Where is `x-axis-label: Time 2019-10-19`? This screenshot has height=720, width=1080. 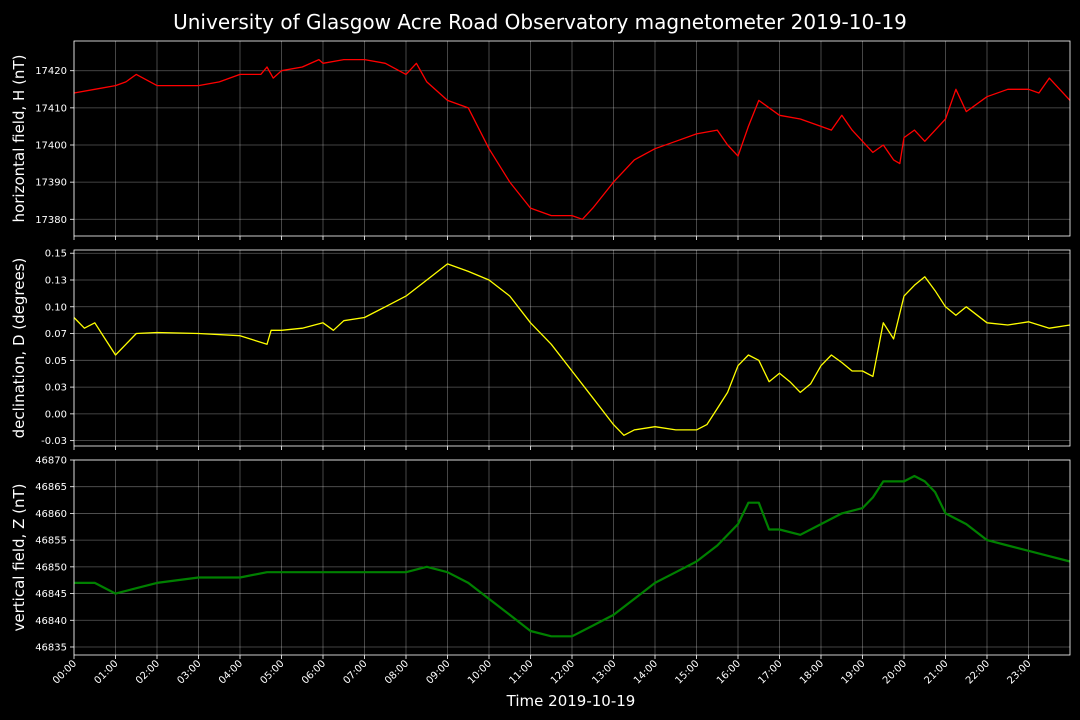
x-axis-label: Time 2019-10-19 is located at coordinates (571, 701).